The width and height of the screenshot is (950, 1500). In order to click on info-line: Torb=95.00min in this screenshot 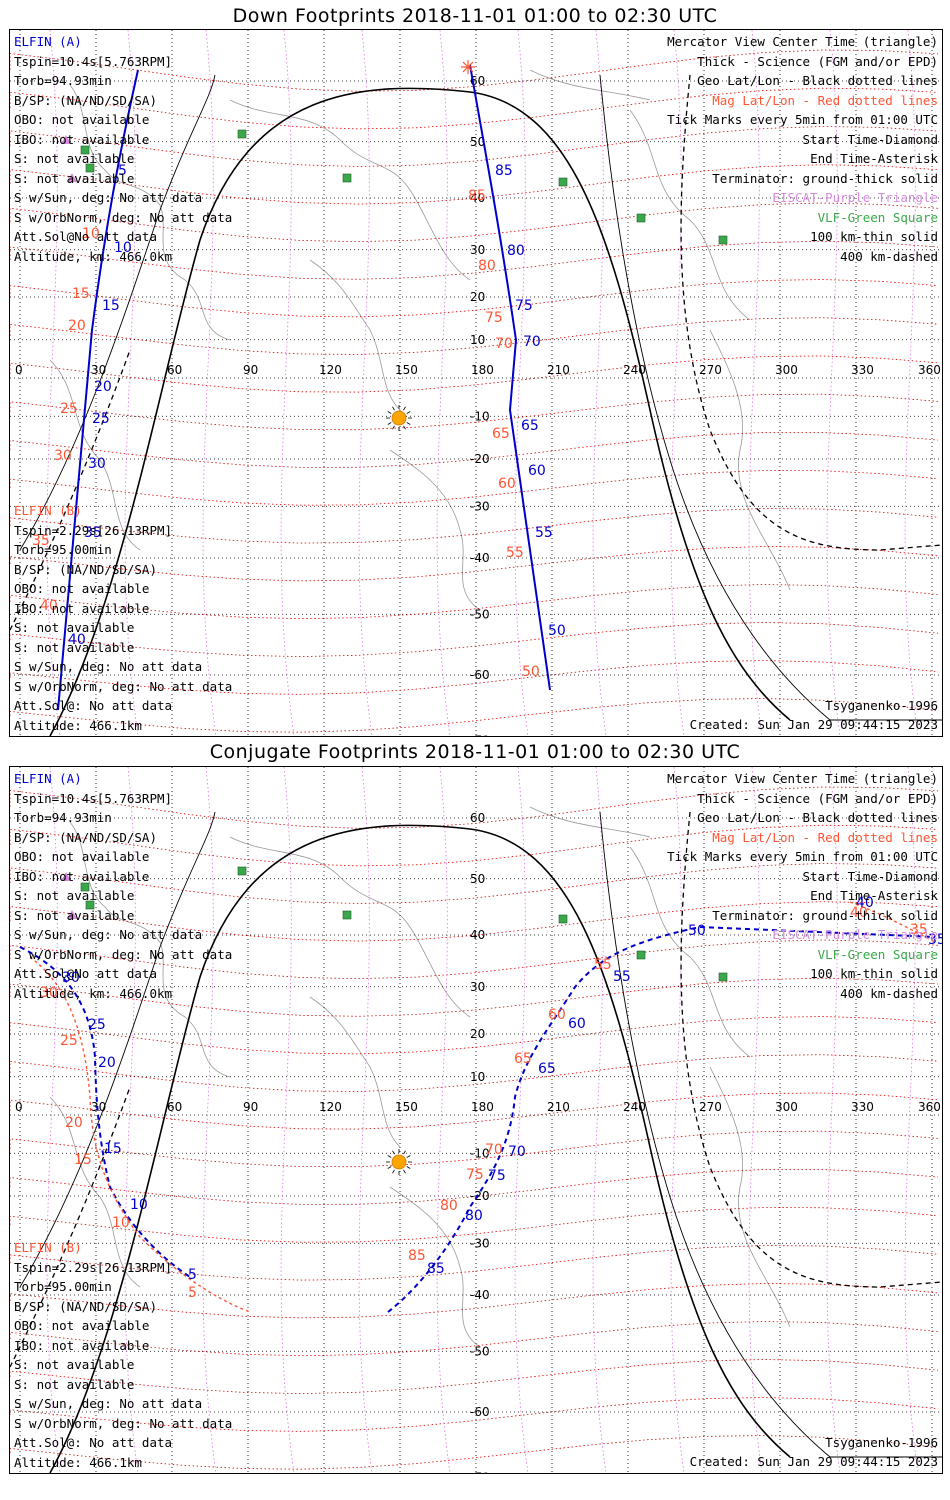, I will do `click(63, 1286)`.